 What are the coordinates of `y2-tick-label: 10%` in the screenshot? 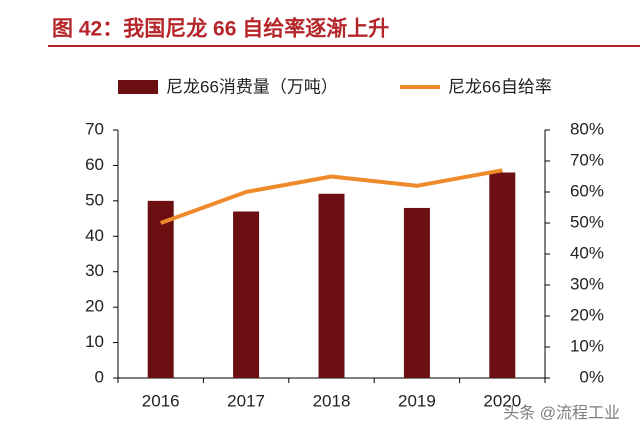 It's located at (587, 345).